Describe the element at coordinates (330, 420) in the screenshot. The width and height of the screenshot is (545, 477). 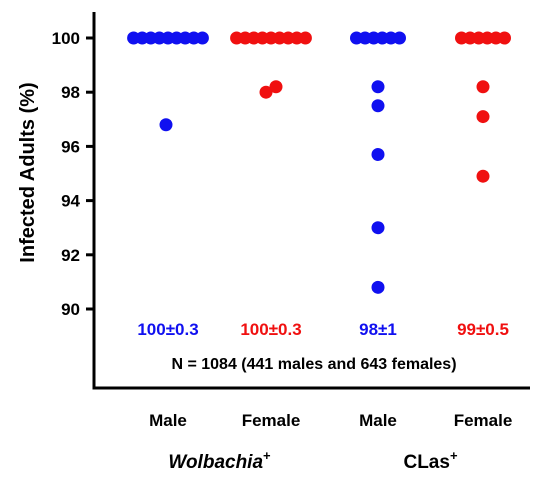
I see `x-tick-labels: Male Female Male Female` at that location.